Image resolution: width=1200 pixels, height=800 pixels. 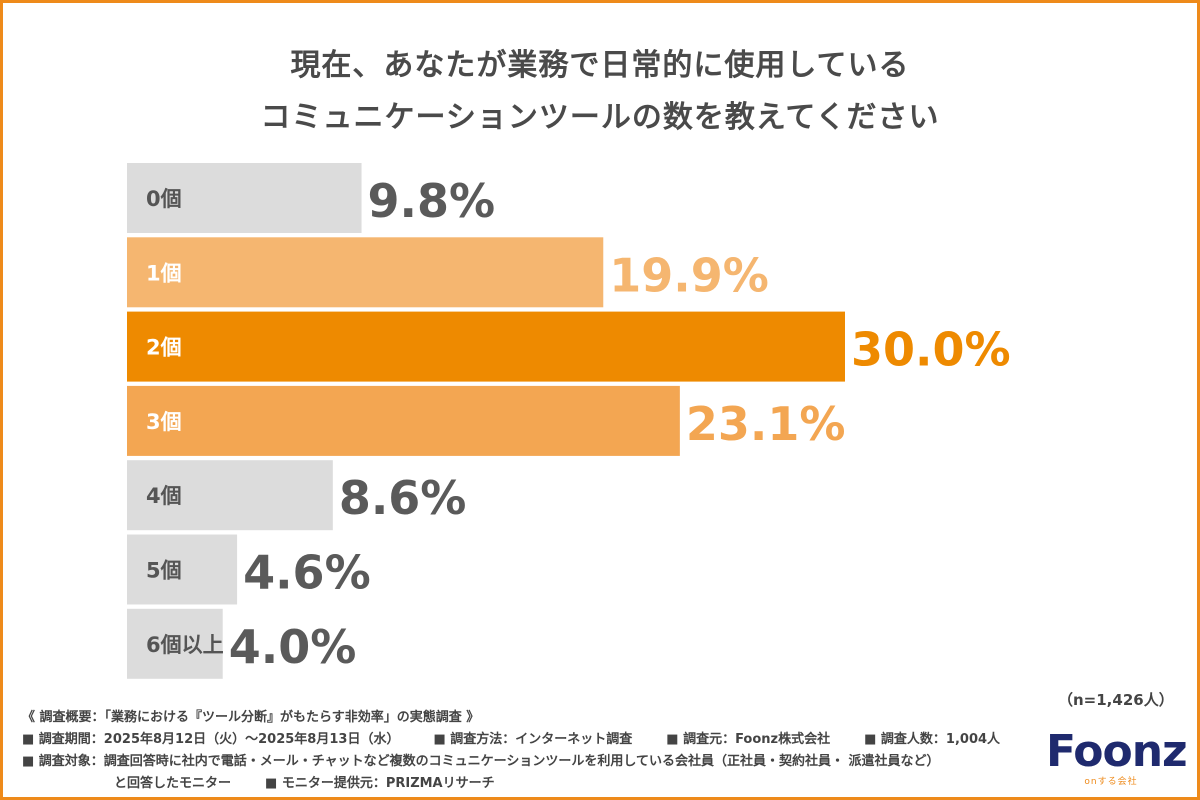 What do you see at coordinates (600, 65) in the screenshot?
I see `title-line-1: 現在、あなたが業務で日常的に使用している` at bounding box center [600, 65].